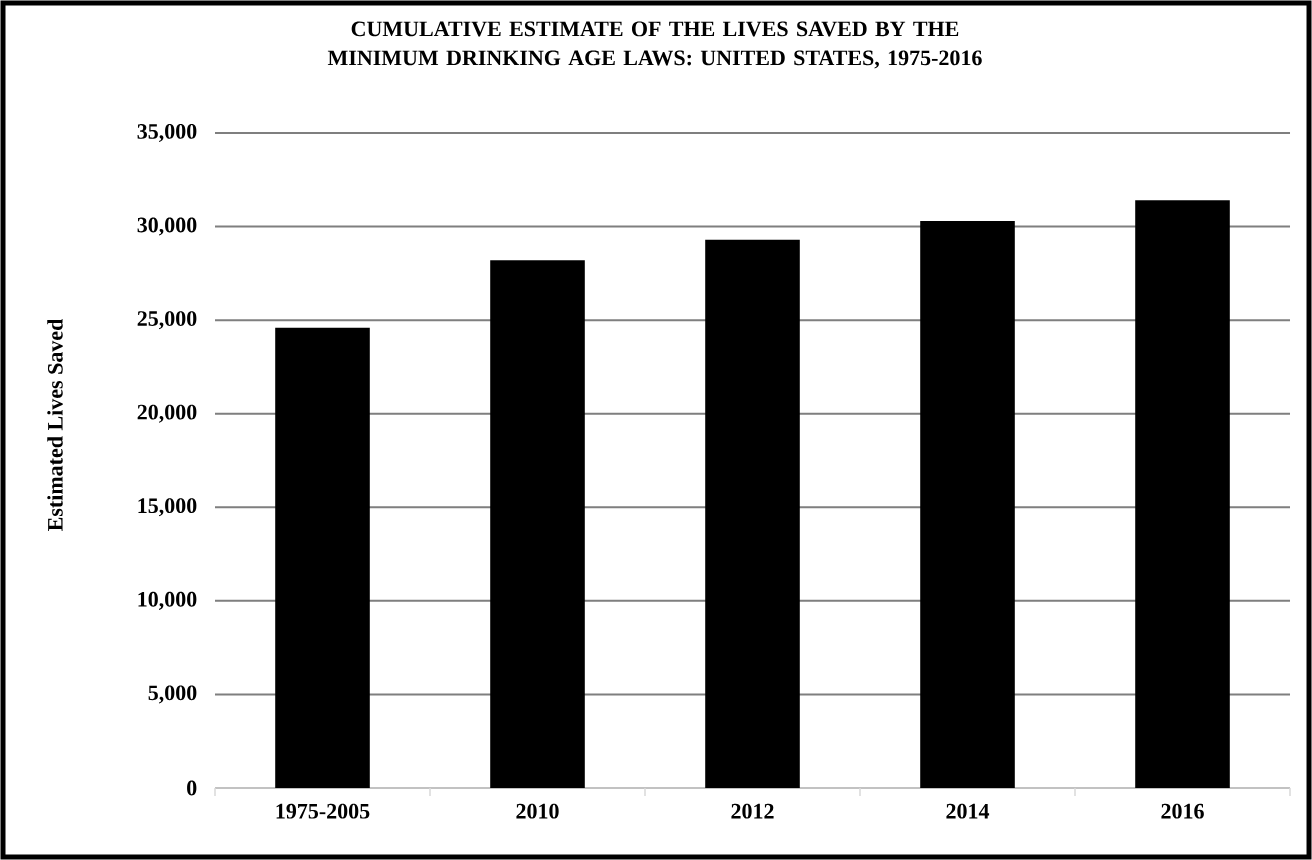 This screenshot has width=1312, height=860. I want to click on x-tick-label: 2016, so click(1182, 811).